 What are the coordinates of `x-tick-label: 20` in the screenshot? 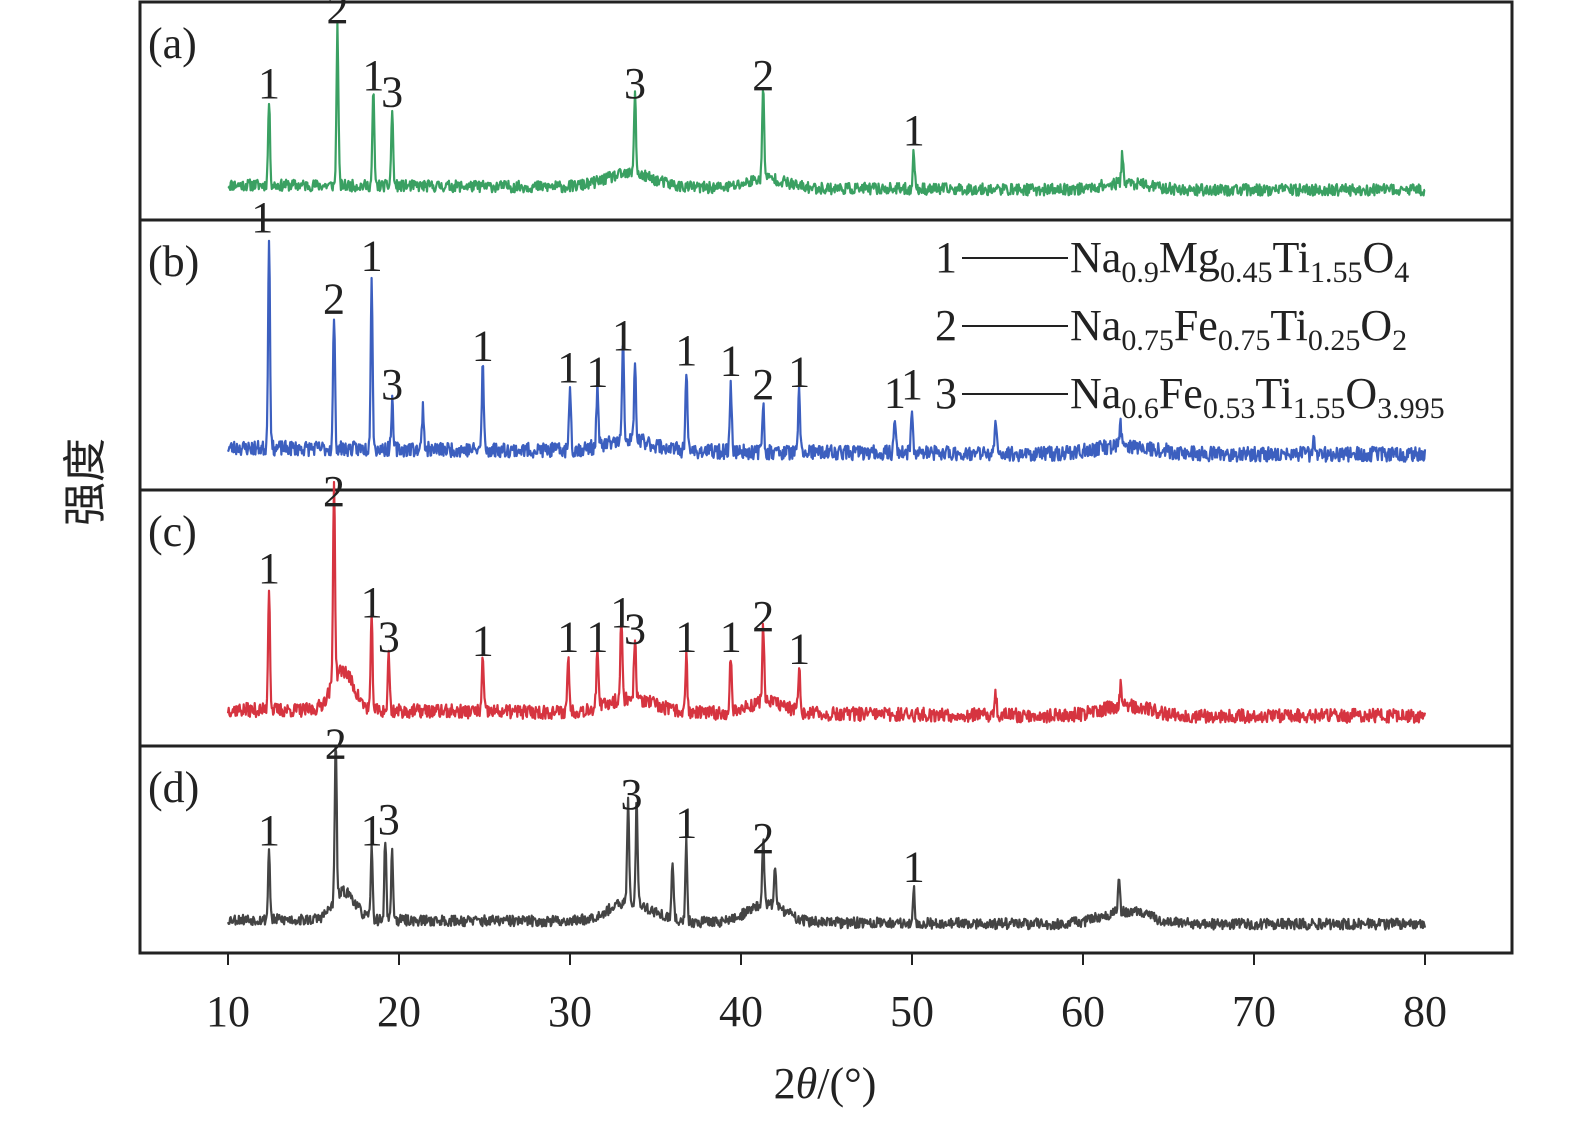 It's located at (399, 1011).